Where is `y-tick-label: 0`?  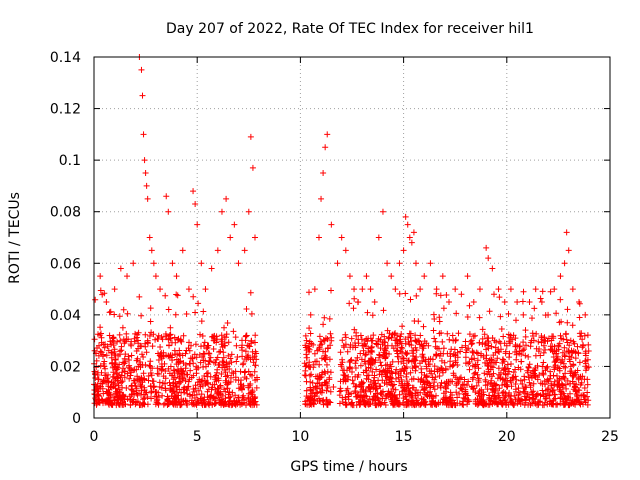 y-tick-label: 0 is located at coordinates (76, 419).